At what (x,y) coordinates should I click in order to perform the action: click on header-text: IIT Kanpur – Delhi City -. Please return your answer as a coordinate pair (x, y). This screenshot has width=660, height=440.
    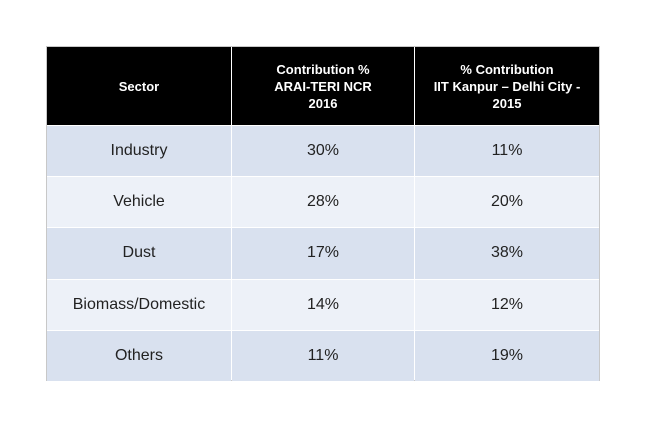
    Looking at the image, I should click on (507, 86).